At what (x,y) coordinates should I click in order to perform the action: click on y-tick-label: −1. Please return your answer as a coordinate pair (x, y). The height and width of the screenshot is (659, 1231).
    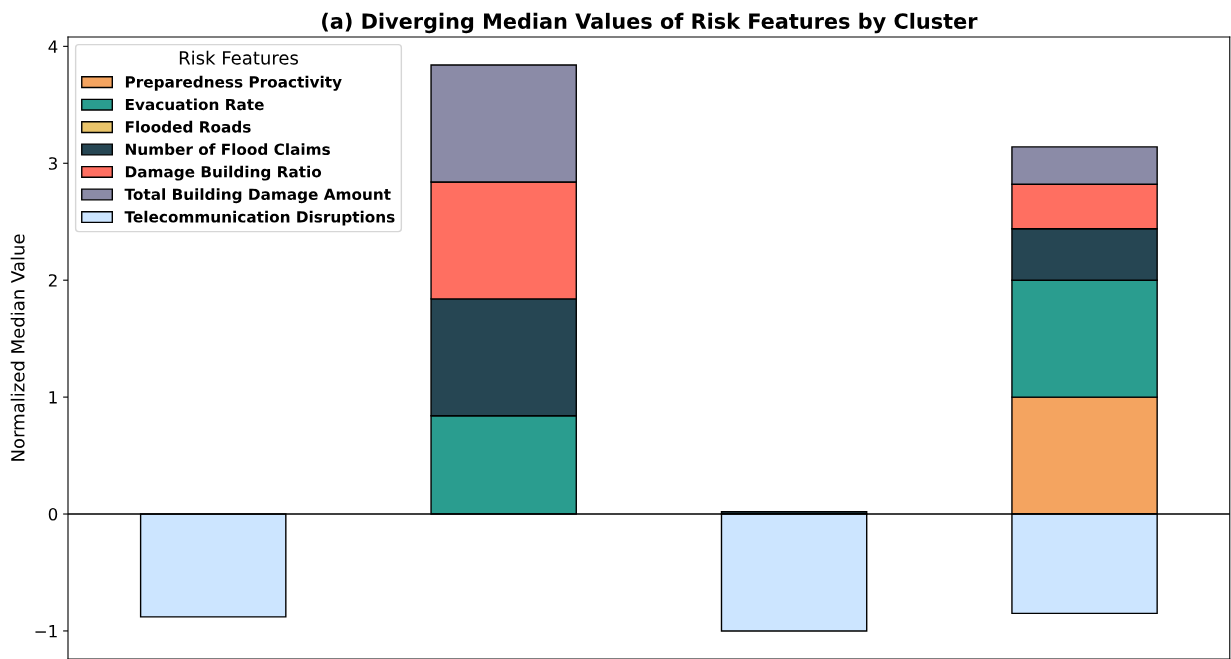
    Looking at the image, I should click on (46, 631).